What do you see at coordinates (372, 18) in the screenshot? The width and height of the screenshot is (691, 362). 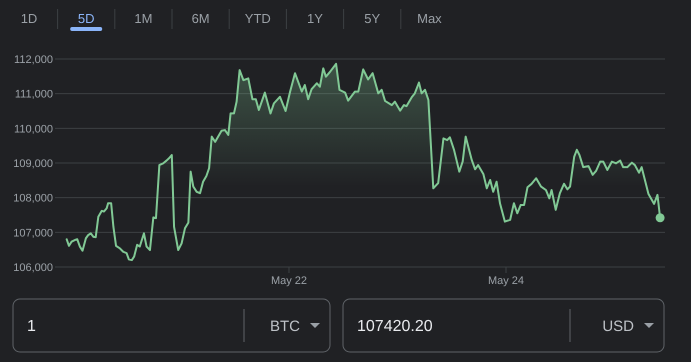 I see `text: 5Y` at bounding box center [372, 18].